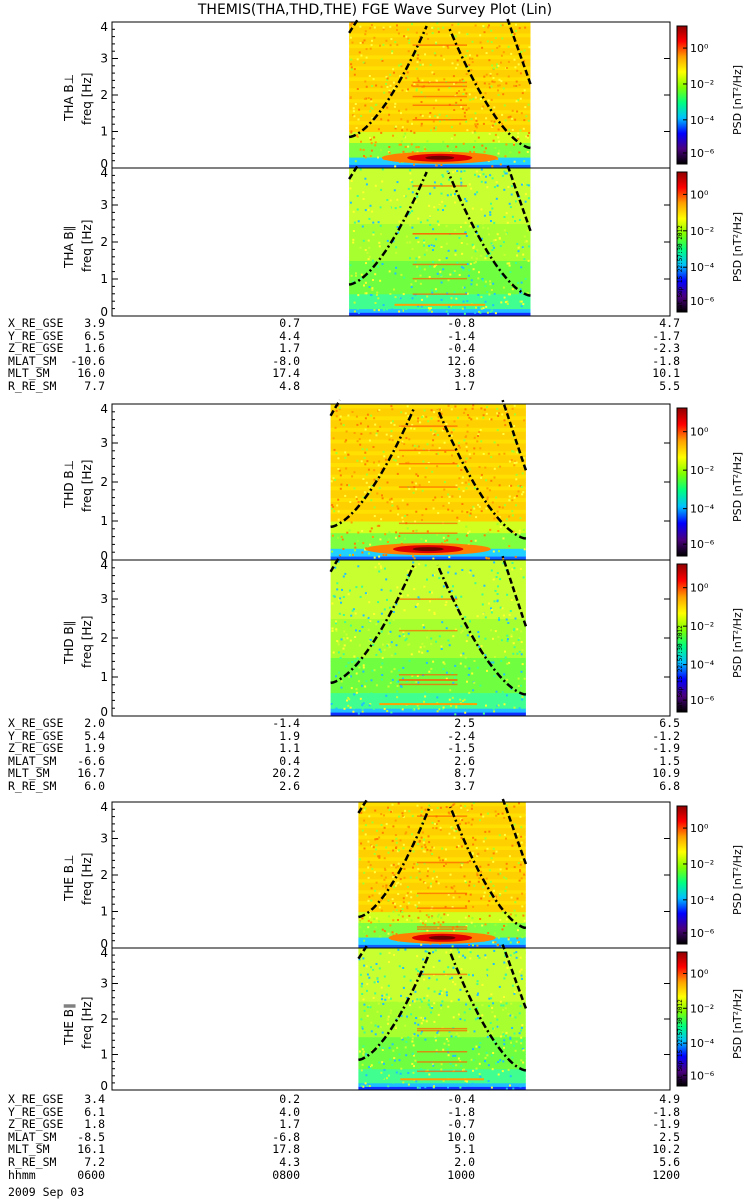 The image size is (750, 1200). I want to click on ephemeris-value: 3.7, so click(464, 786).